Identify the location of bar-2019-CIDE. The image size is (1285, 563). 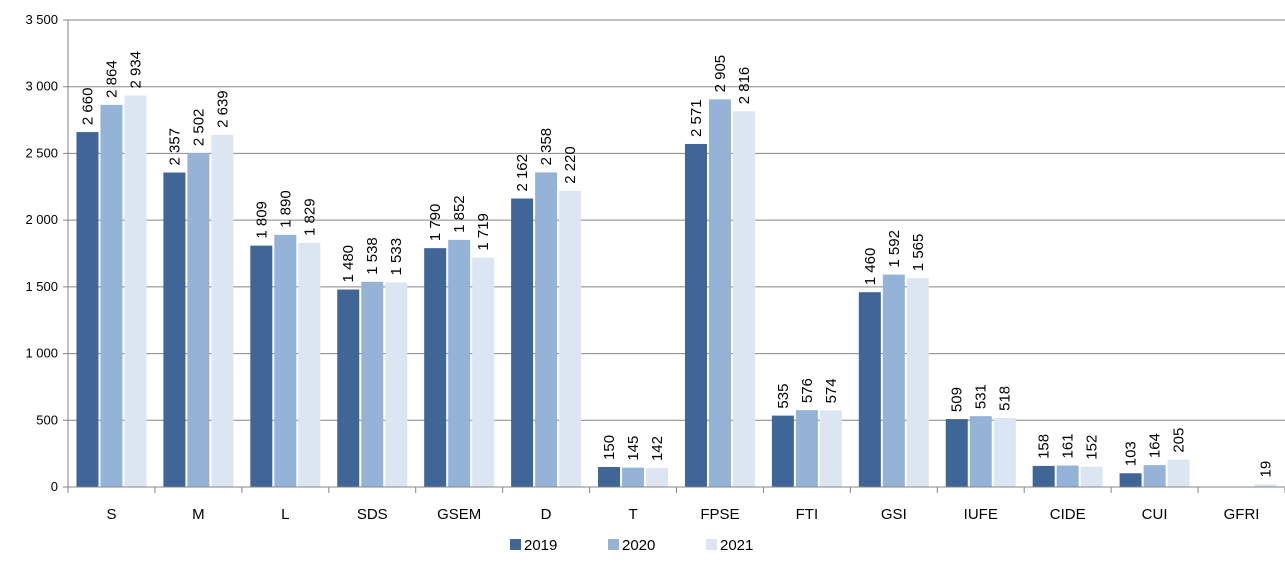
(1043, 476).